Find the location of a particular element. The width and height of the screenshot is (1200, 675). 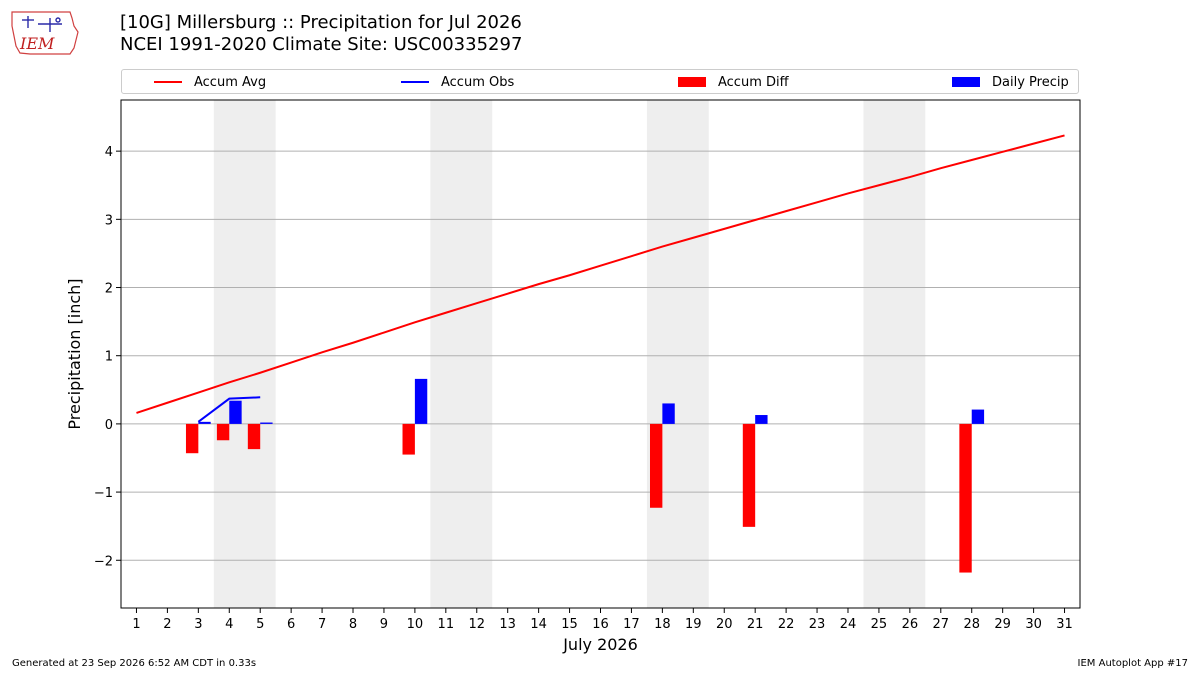

accum-obs-line is located at coordinates (229, 409).